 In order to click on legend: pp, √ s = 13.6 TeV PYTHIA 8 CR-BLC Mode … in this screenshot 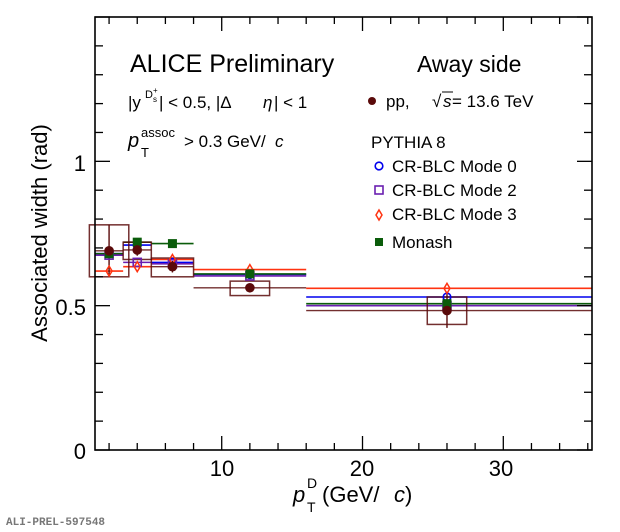, I will do `click(451, 171)`.